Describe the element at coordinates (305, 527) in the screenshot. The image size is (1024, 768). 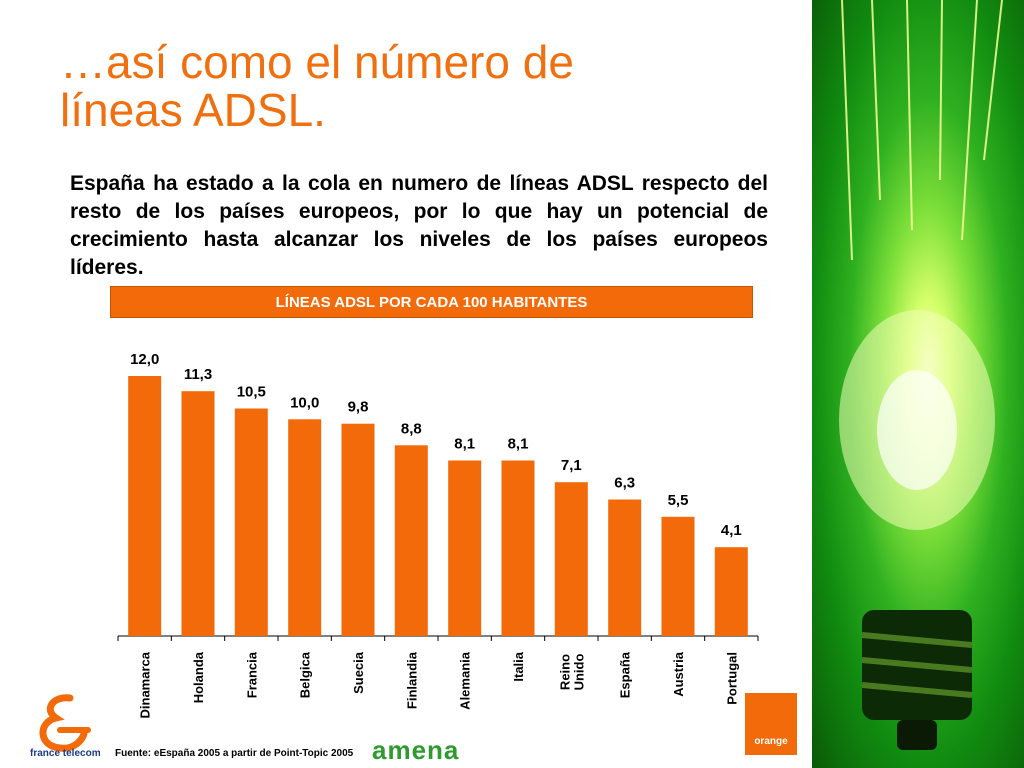
I see `bar-belgica` at that location.